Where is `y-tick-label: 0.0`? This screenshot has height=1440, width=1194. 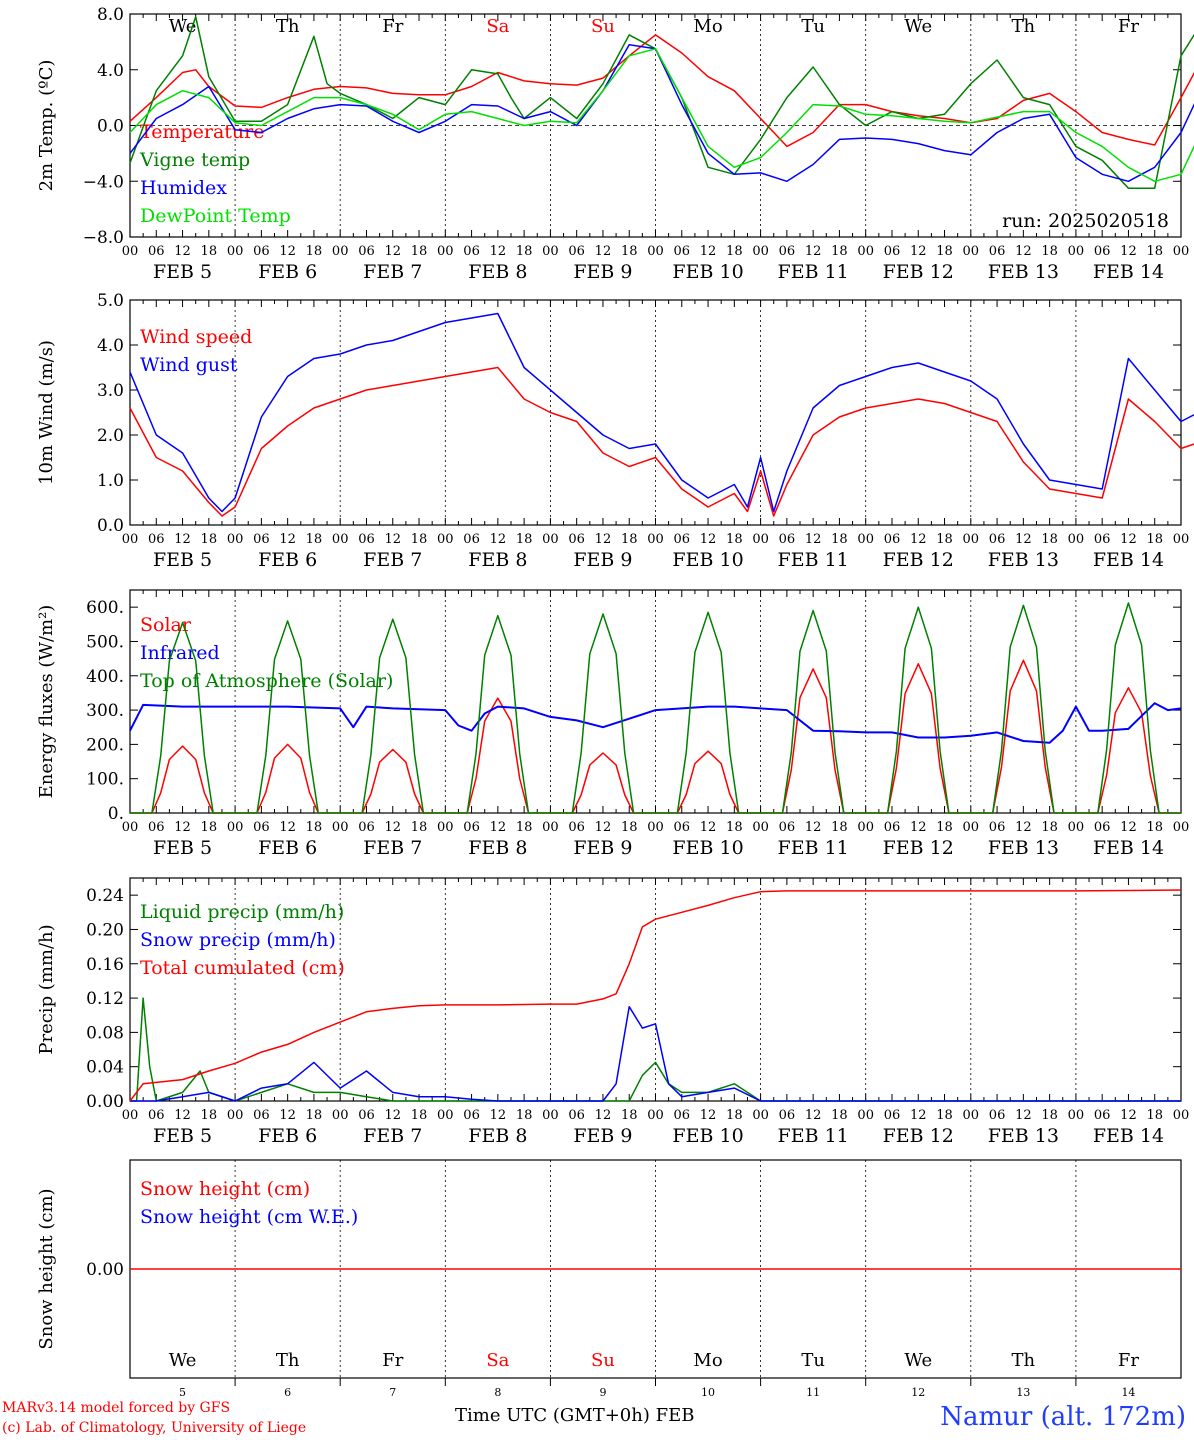 y-tick-label: 0.0 is located at coordinates (110, 526).